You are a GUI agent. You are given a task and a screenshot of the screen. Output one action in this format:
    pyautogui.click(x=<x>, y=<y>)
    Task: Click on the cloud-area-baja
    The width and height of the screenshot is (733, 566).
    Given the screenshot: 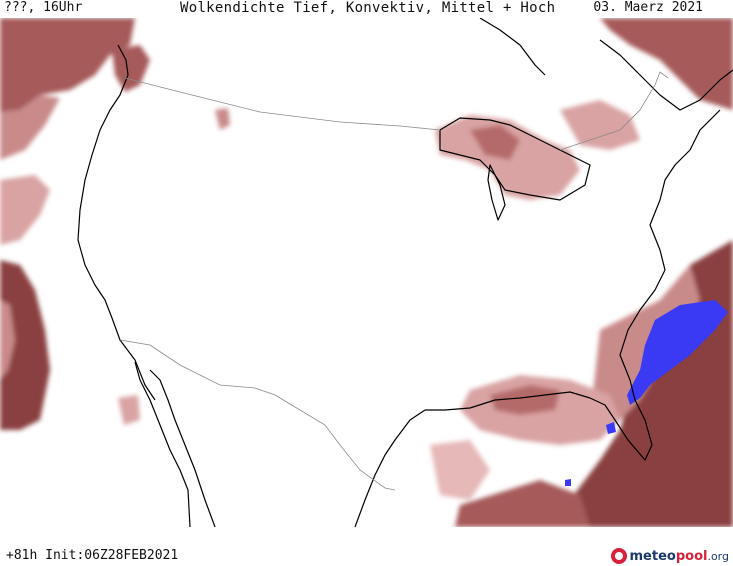 What is the action you would take?
    pyautogui.click(x=129, y=410)
    